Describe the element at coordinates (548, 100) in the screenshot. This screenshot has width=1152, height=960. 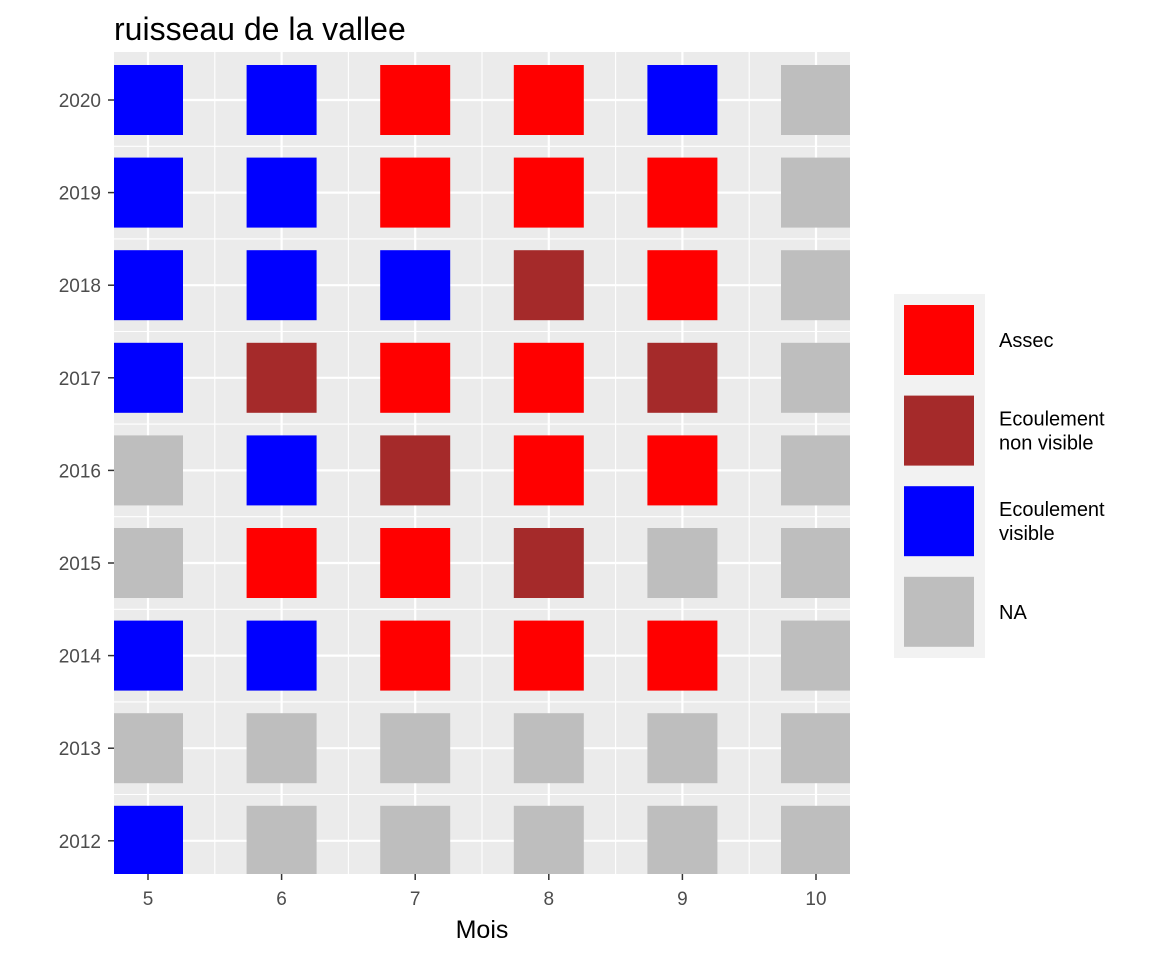
I see `tile-2020-m8` at that location.